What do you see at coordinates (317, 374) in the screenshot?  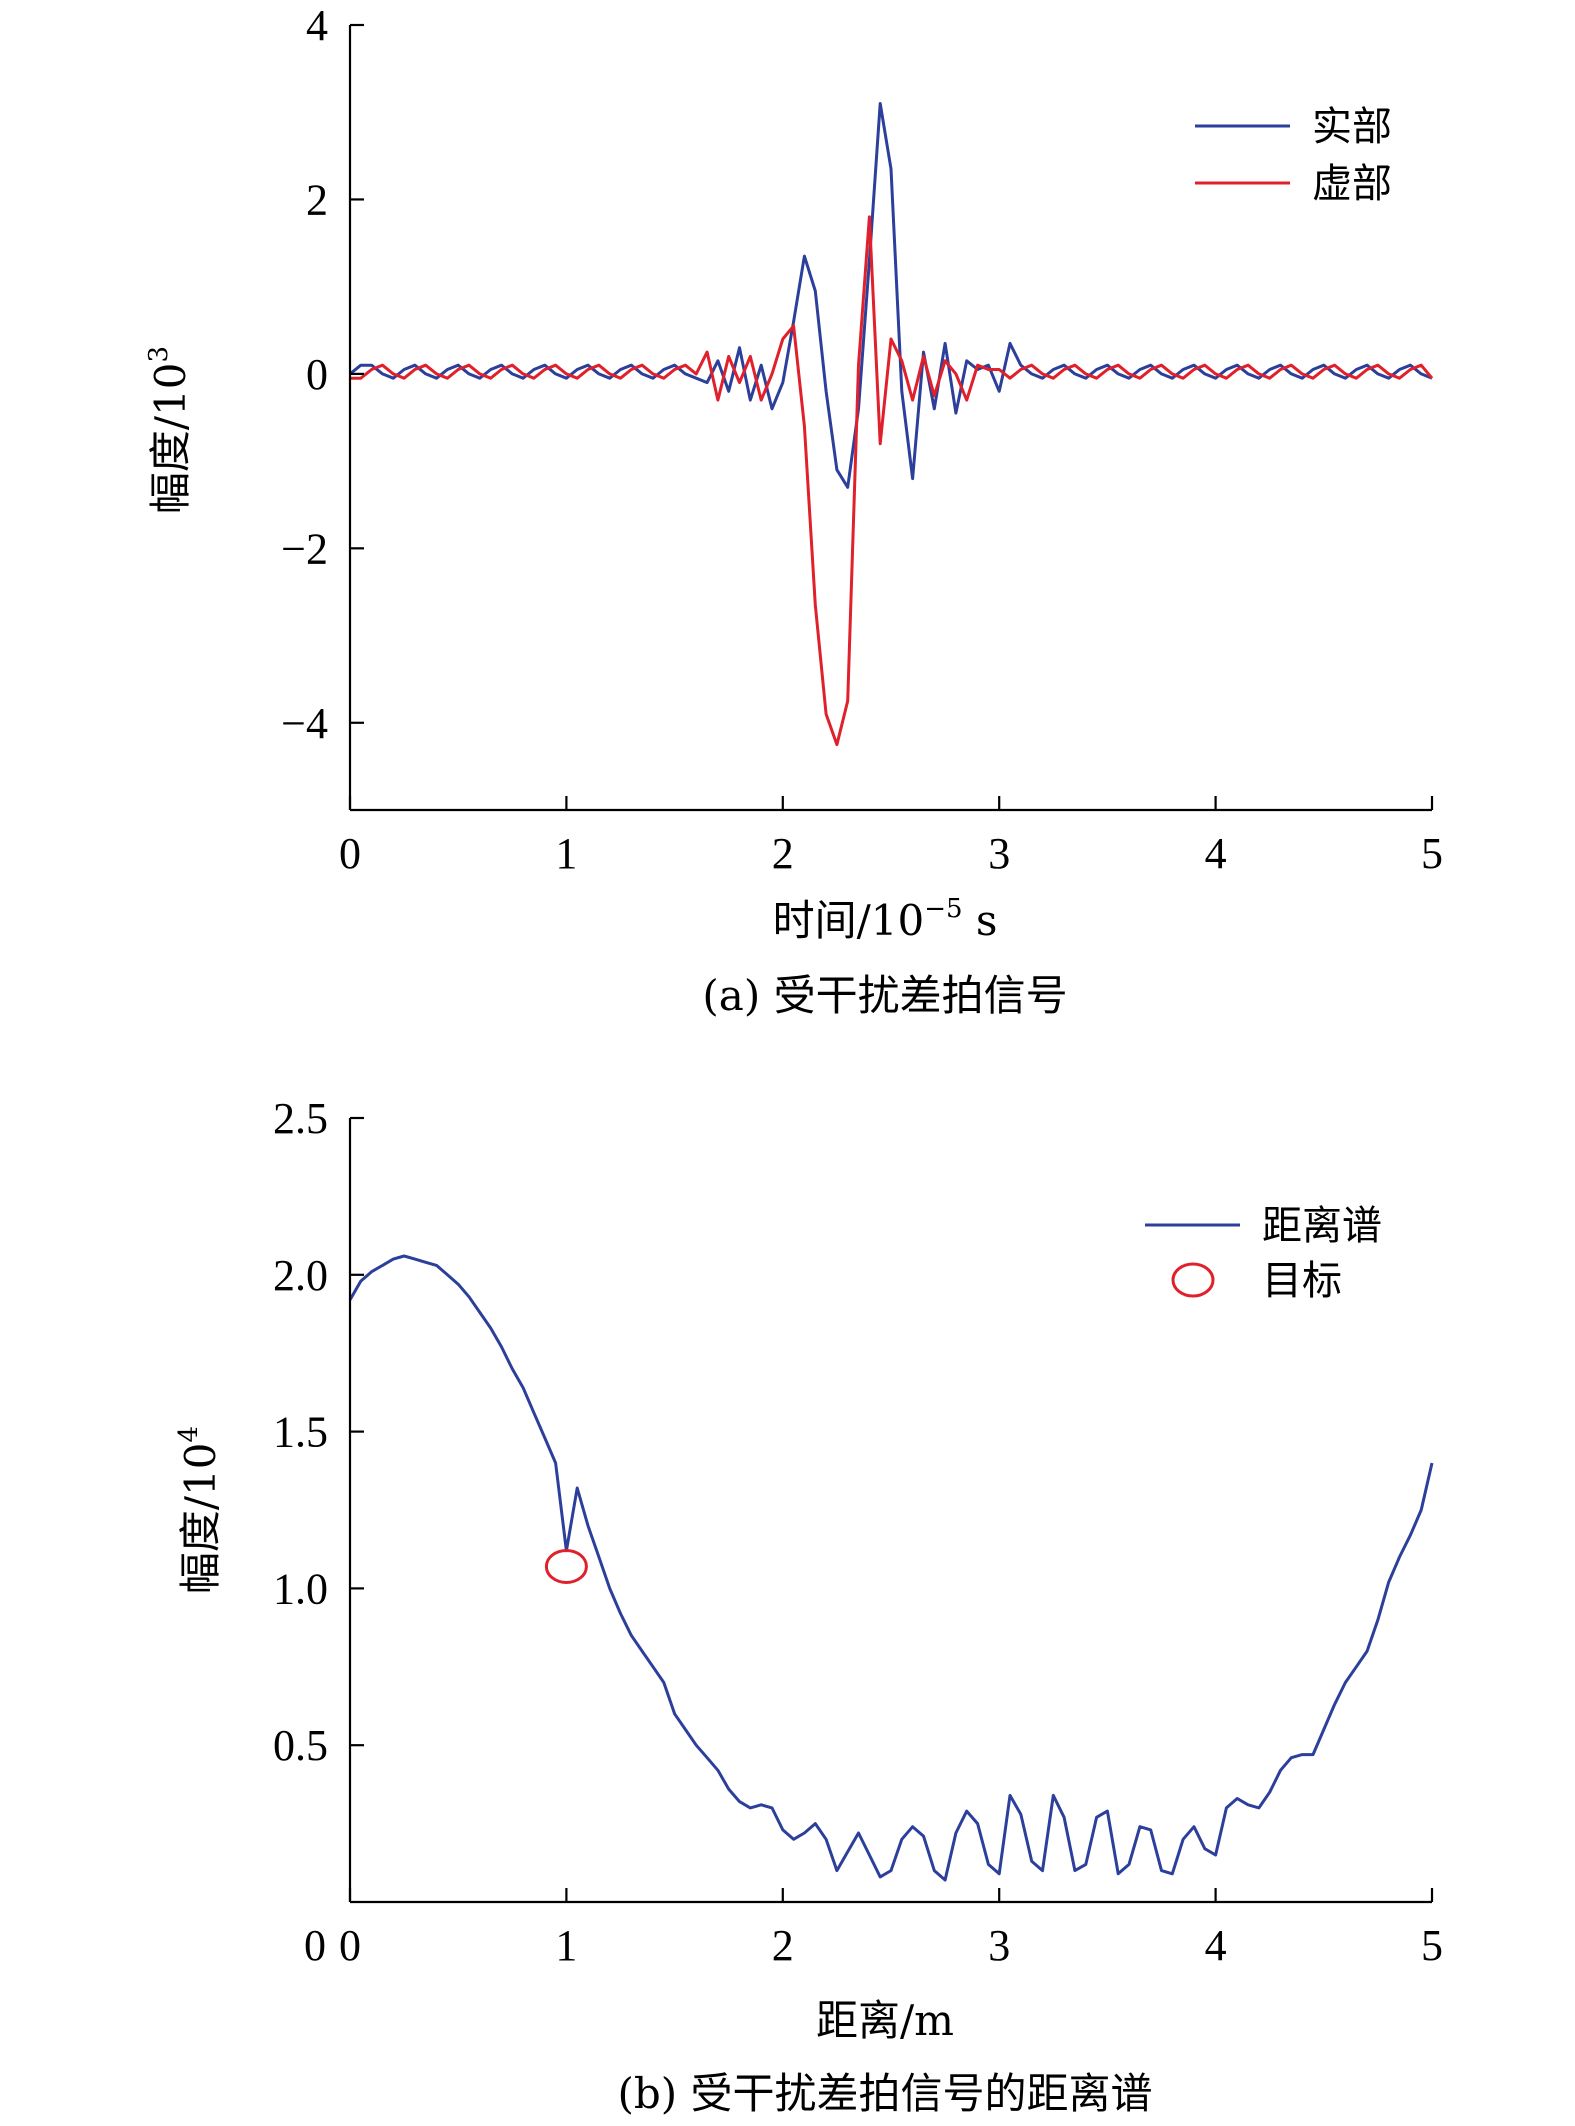 I see `chart-a-y-tick-label: 0` at bounding box center [317, 374].